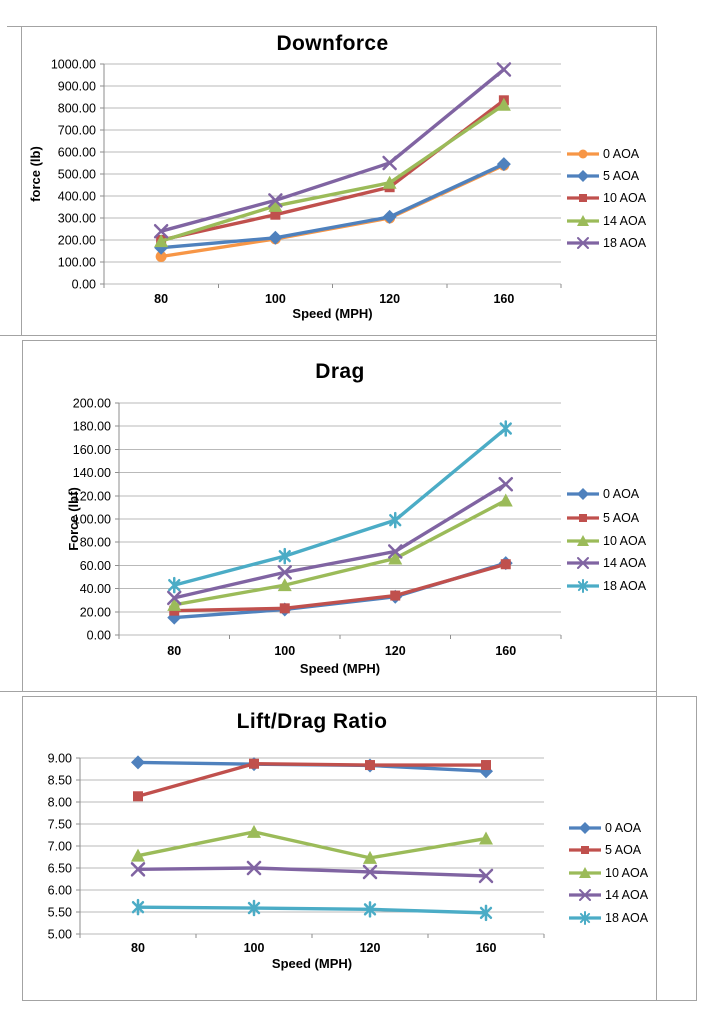 The image size is (712, 1017). Describe the element at coordinates (625, 563) in the screenshot. I see `legend-item-label: 14 AOA` at that location.